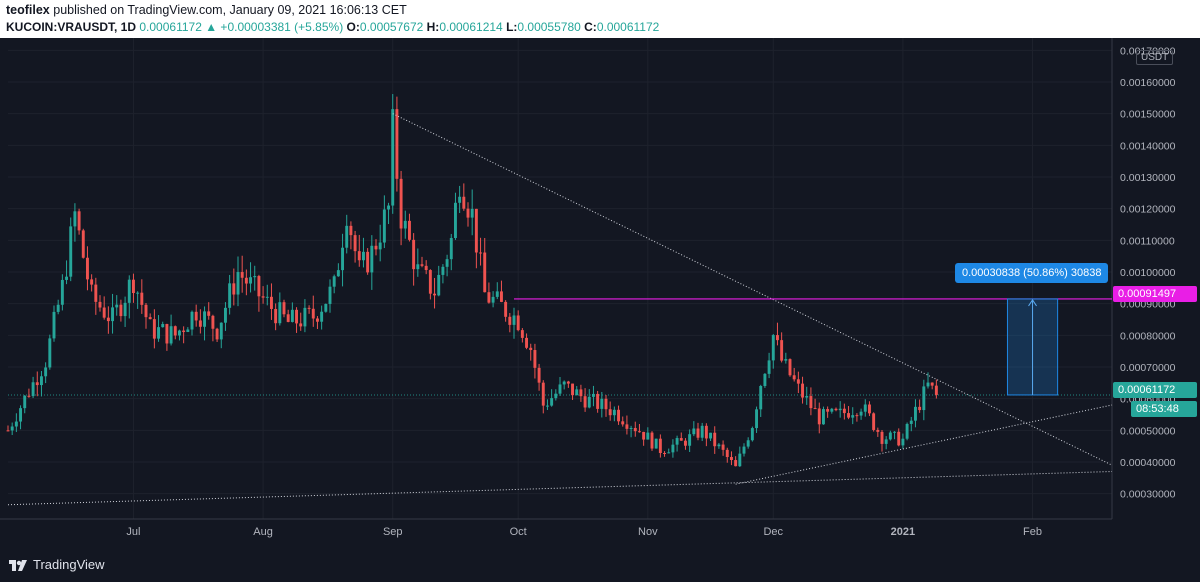  What do you see at coordinates (924, 444) in the screenshot?
I see `trendline` at bounding box center [924, 444].